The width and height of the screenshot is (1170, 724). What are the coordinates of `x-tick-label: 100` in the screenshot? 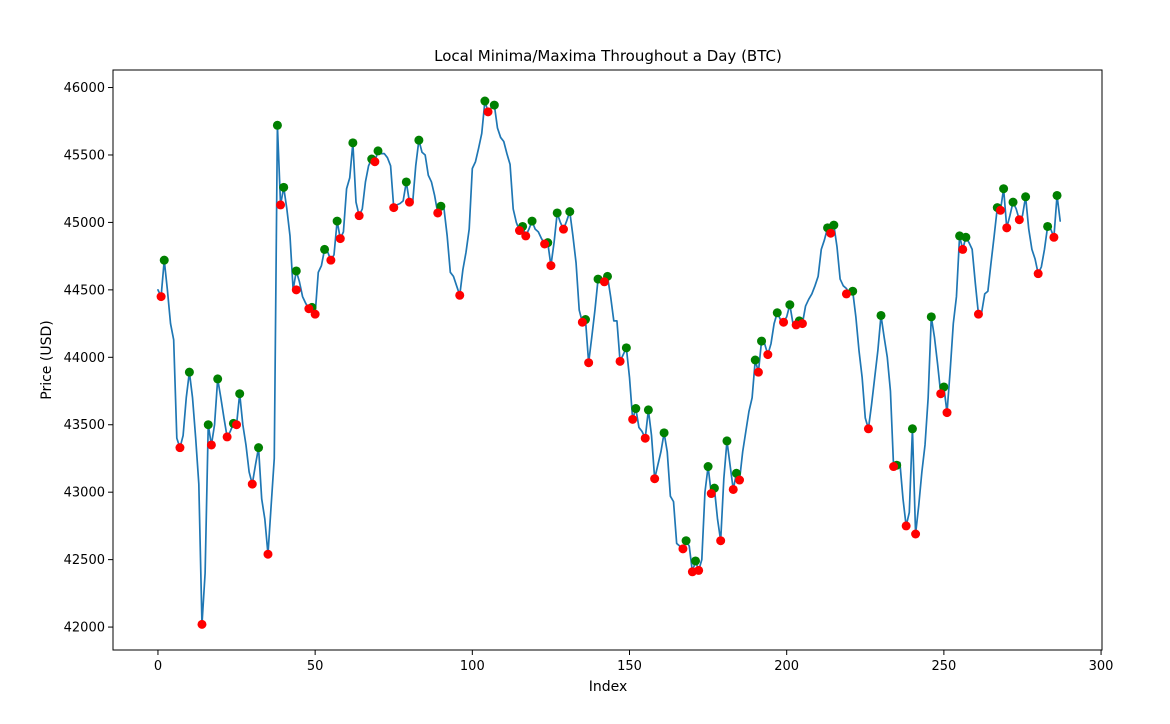 It's located at (472, 666).